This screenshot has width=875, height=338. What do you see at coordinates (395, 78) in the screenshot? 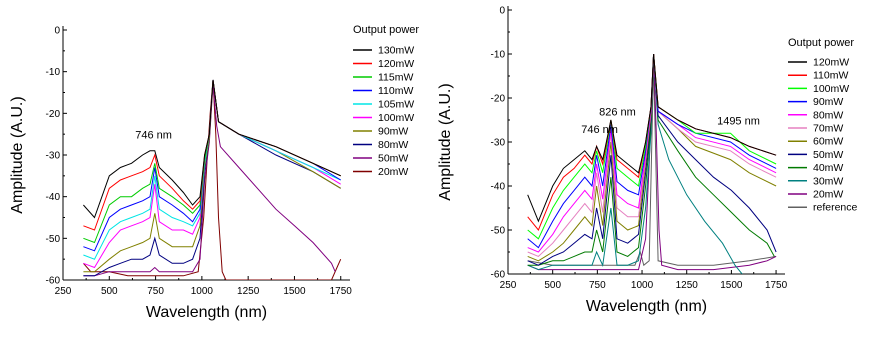
I see `legend-label: 115mW` at bounding box center [395, 78].